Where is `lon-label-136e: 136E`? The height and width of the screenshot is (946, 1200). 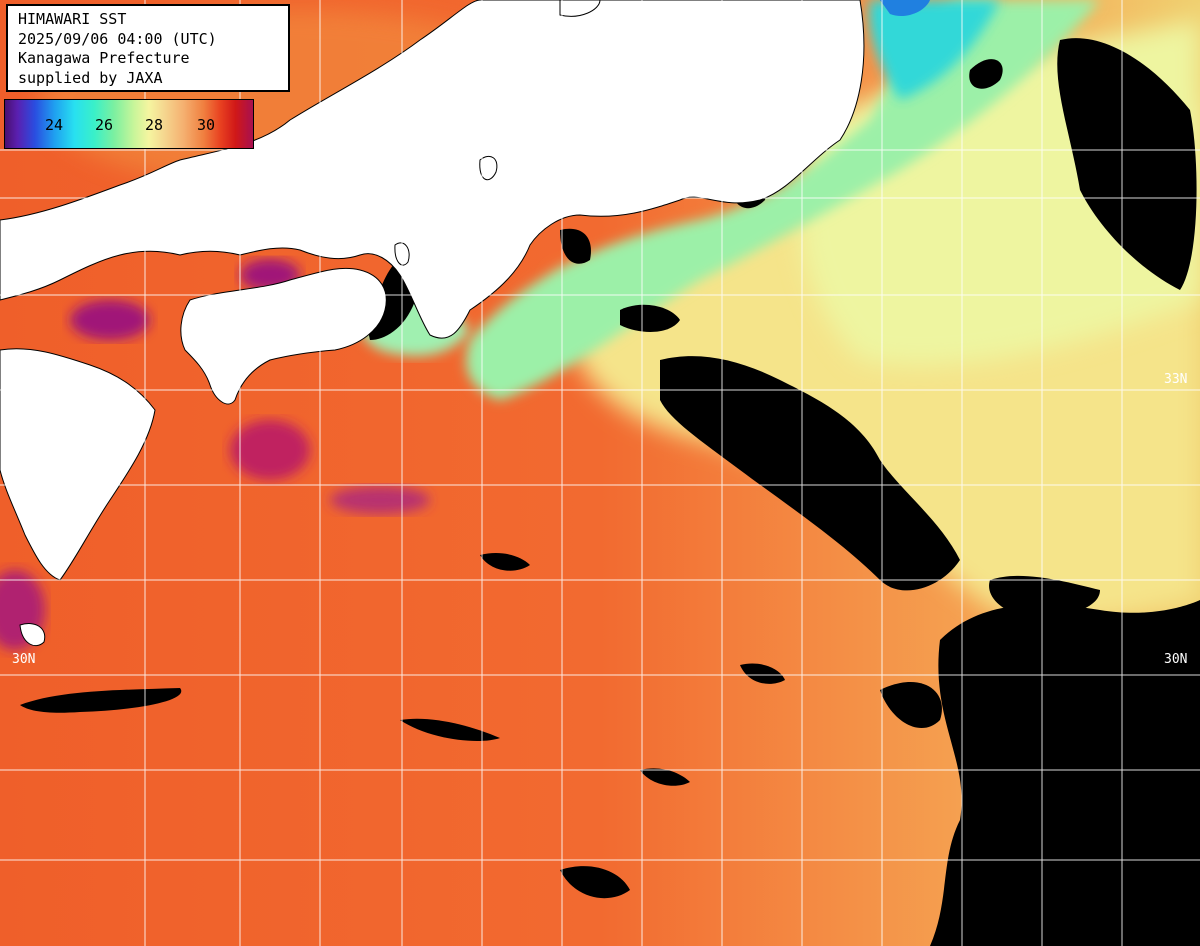
lon-label-136e: 136E is located at coordinates (491, 24).